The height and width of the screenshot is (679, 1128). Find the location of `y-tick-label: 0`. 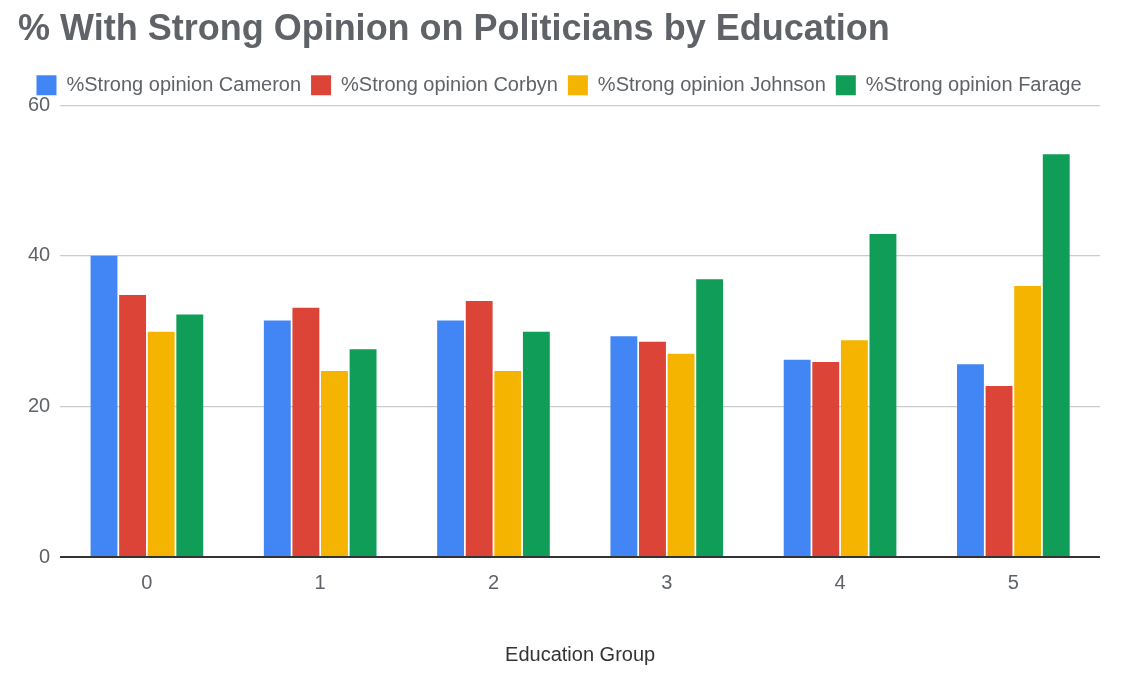

y-tick-label: 0 is located at coordinates (45, 555).